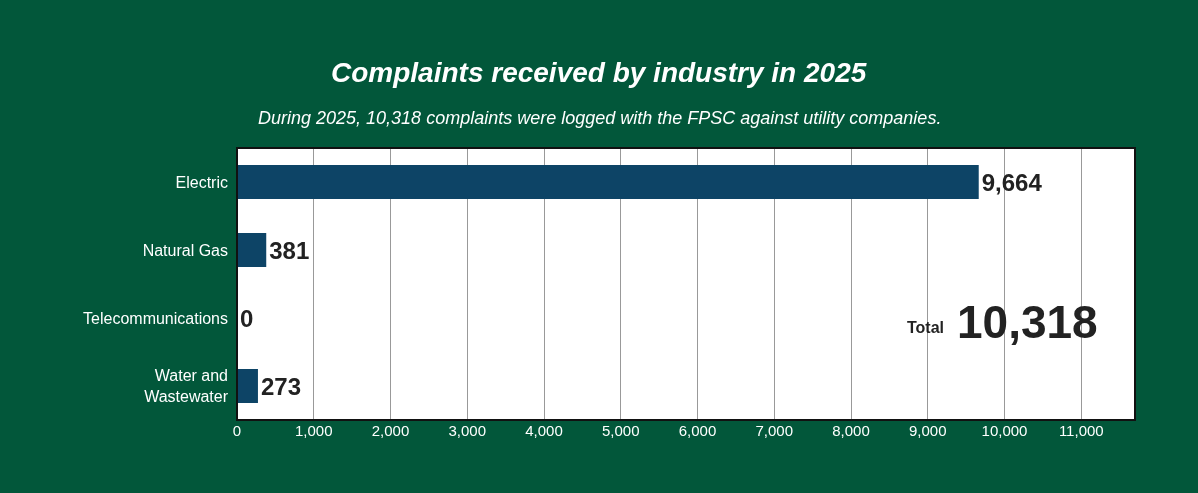 This screenshot has width=1198, height=493. Describe the element at coordinates (599, 72) in the screenshot. I see `chart-title: Complaints received by industry in 2025` at that location.